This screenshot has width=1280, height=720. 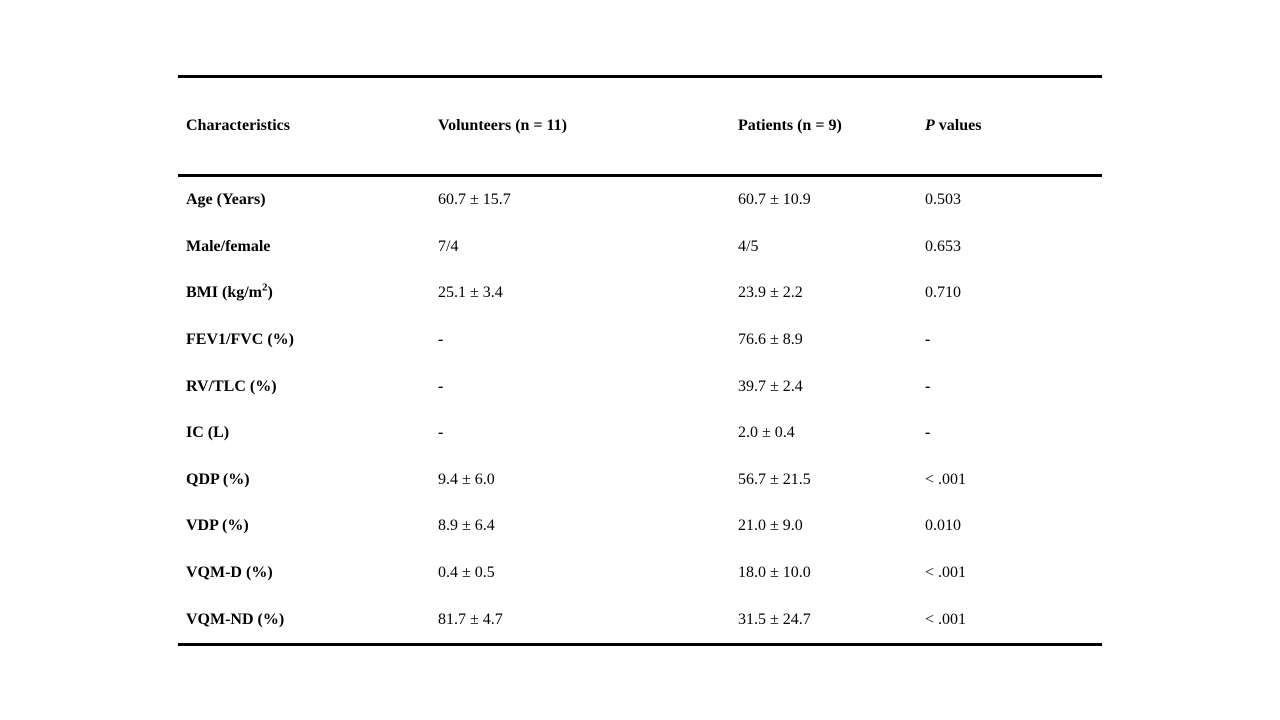 What do you see at coordinates (218, 479) in the screenshot?
I see `row-label: QDP (%)` at bounding box center [218, 479].